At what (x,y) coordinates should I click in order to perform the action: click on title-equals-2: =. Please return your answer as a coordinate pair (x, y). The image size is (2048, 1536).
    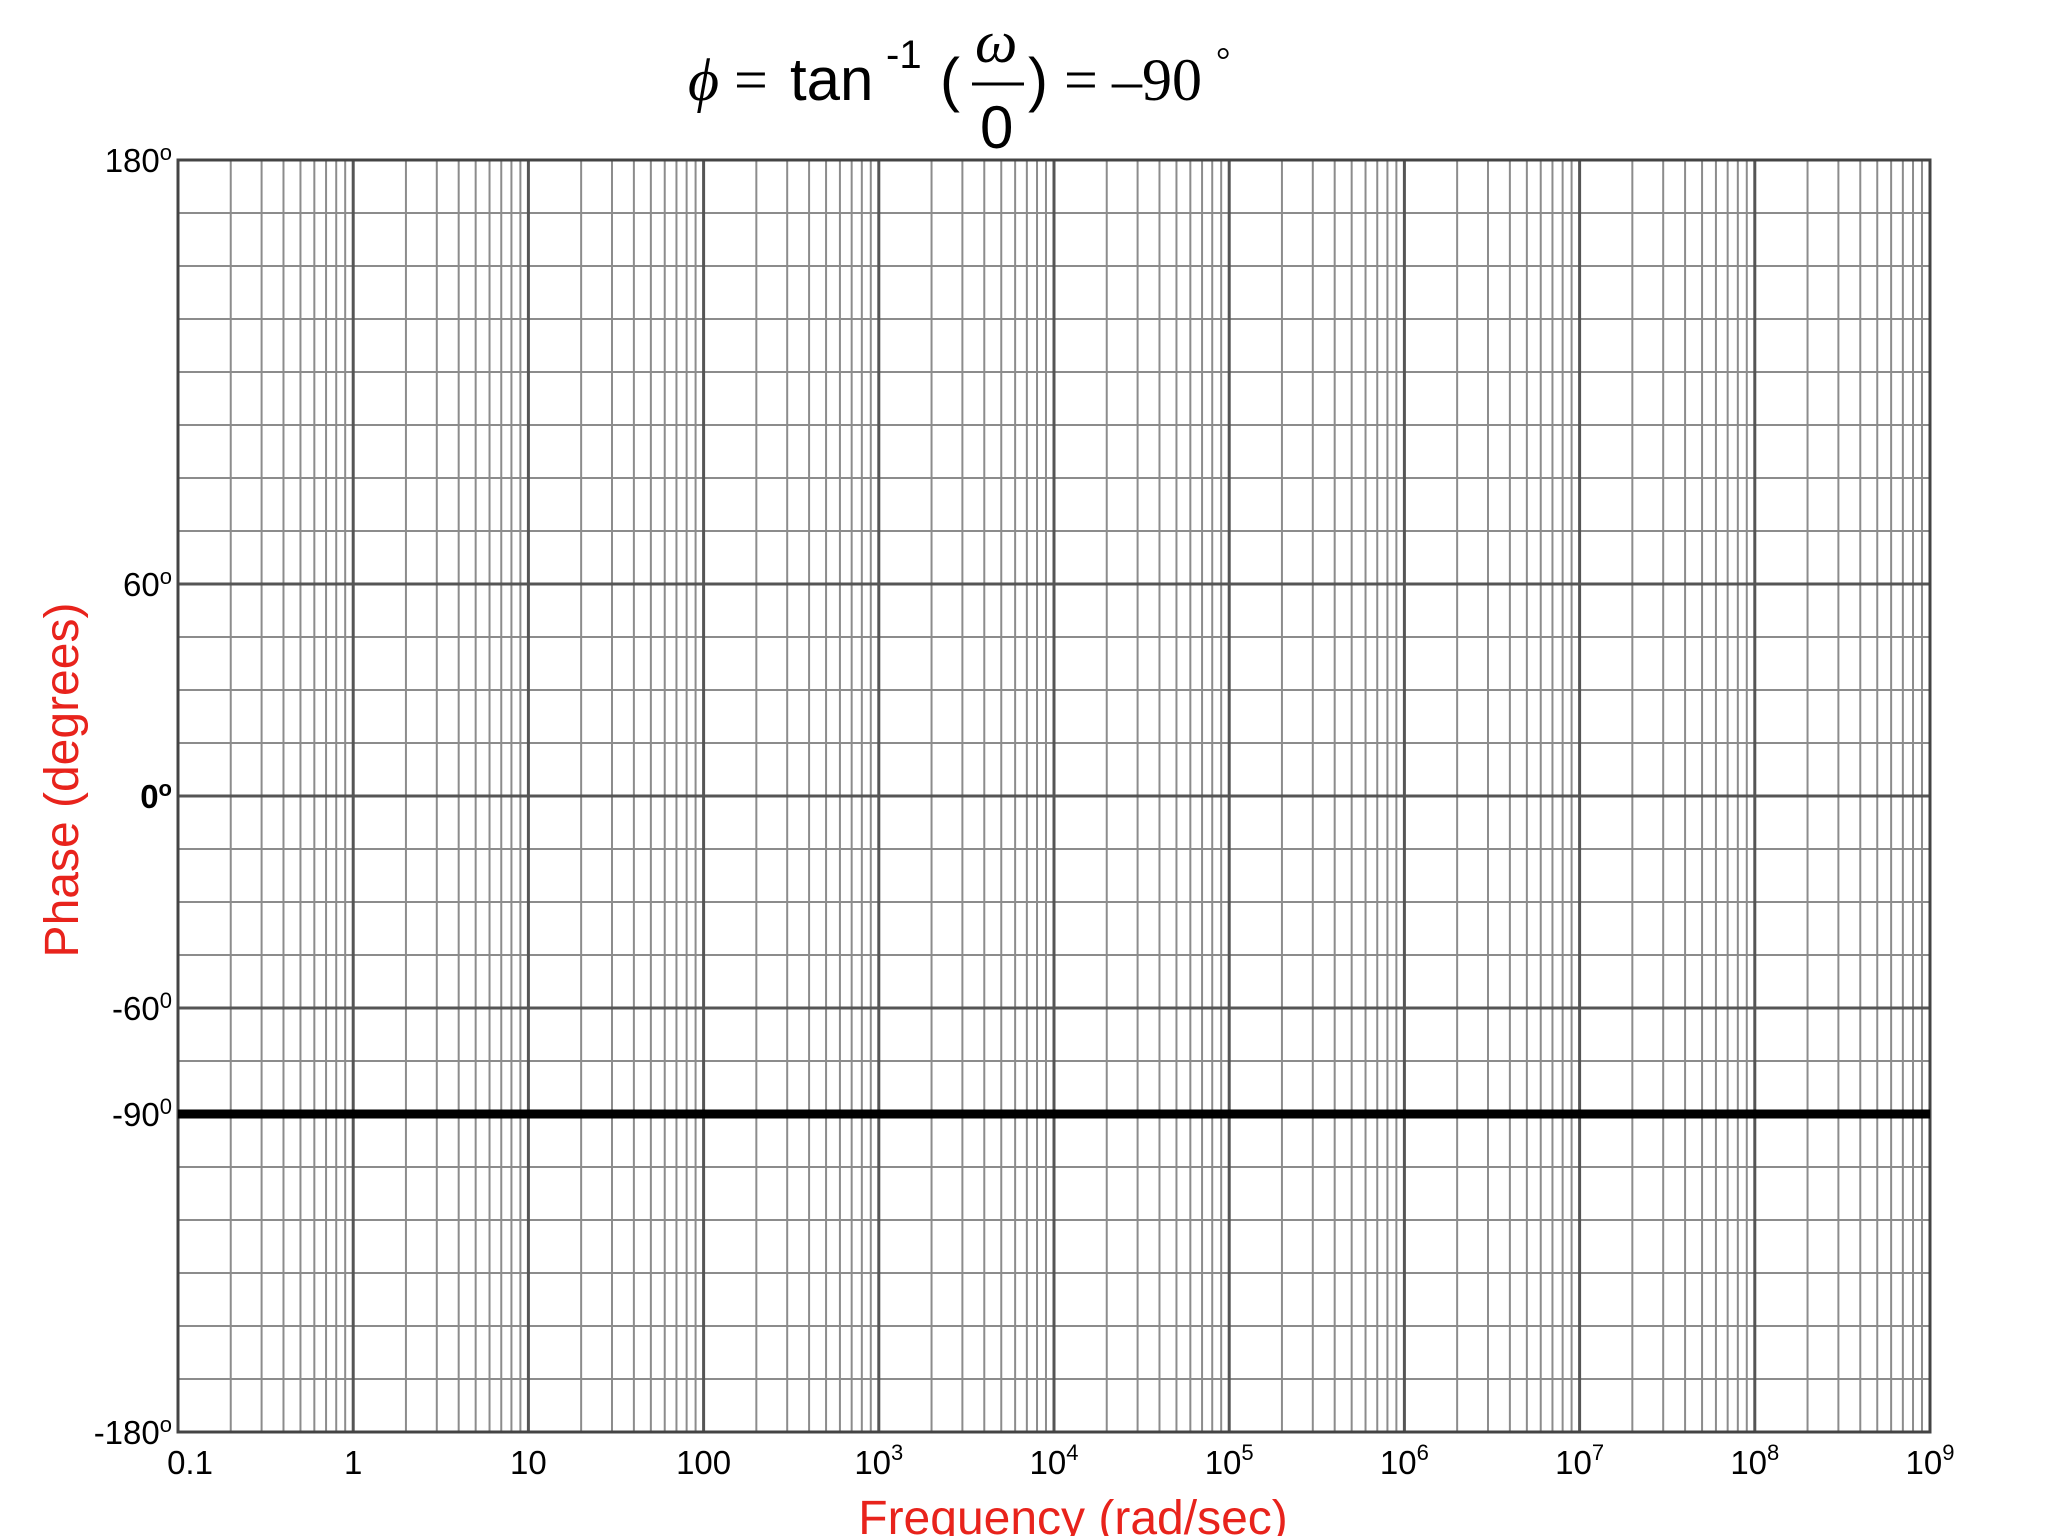
    Looking at the image, I should click on (1081, 80).